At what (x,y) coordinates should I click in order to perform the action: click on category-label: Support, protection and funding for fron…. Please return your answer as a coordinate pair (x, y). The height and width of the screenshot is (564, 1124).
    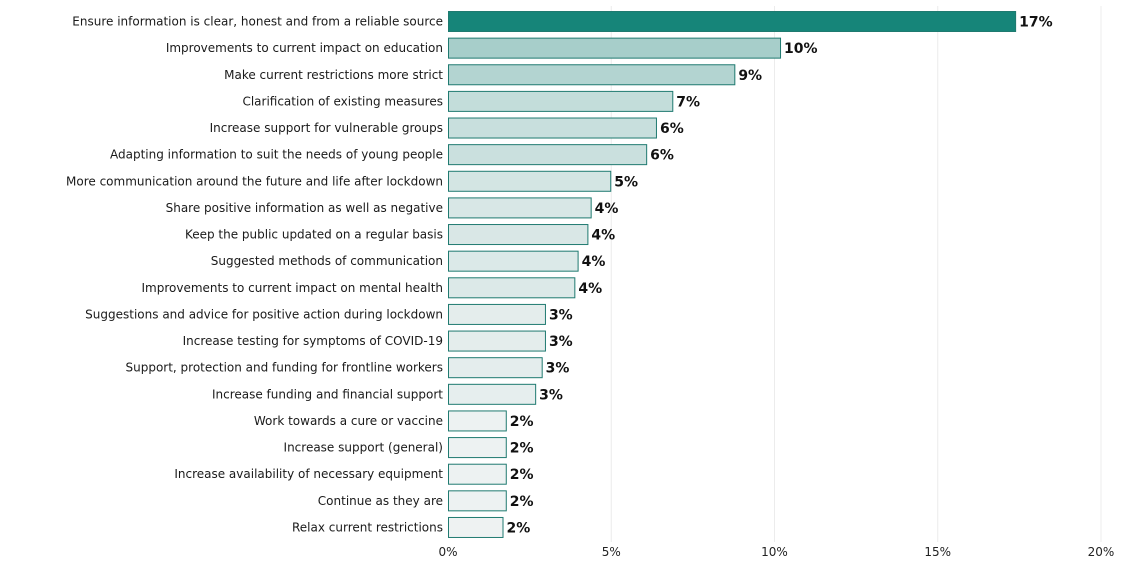
    Looking at the image, I should click on (284, 368).